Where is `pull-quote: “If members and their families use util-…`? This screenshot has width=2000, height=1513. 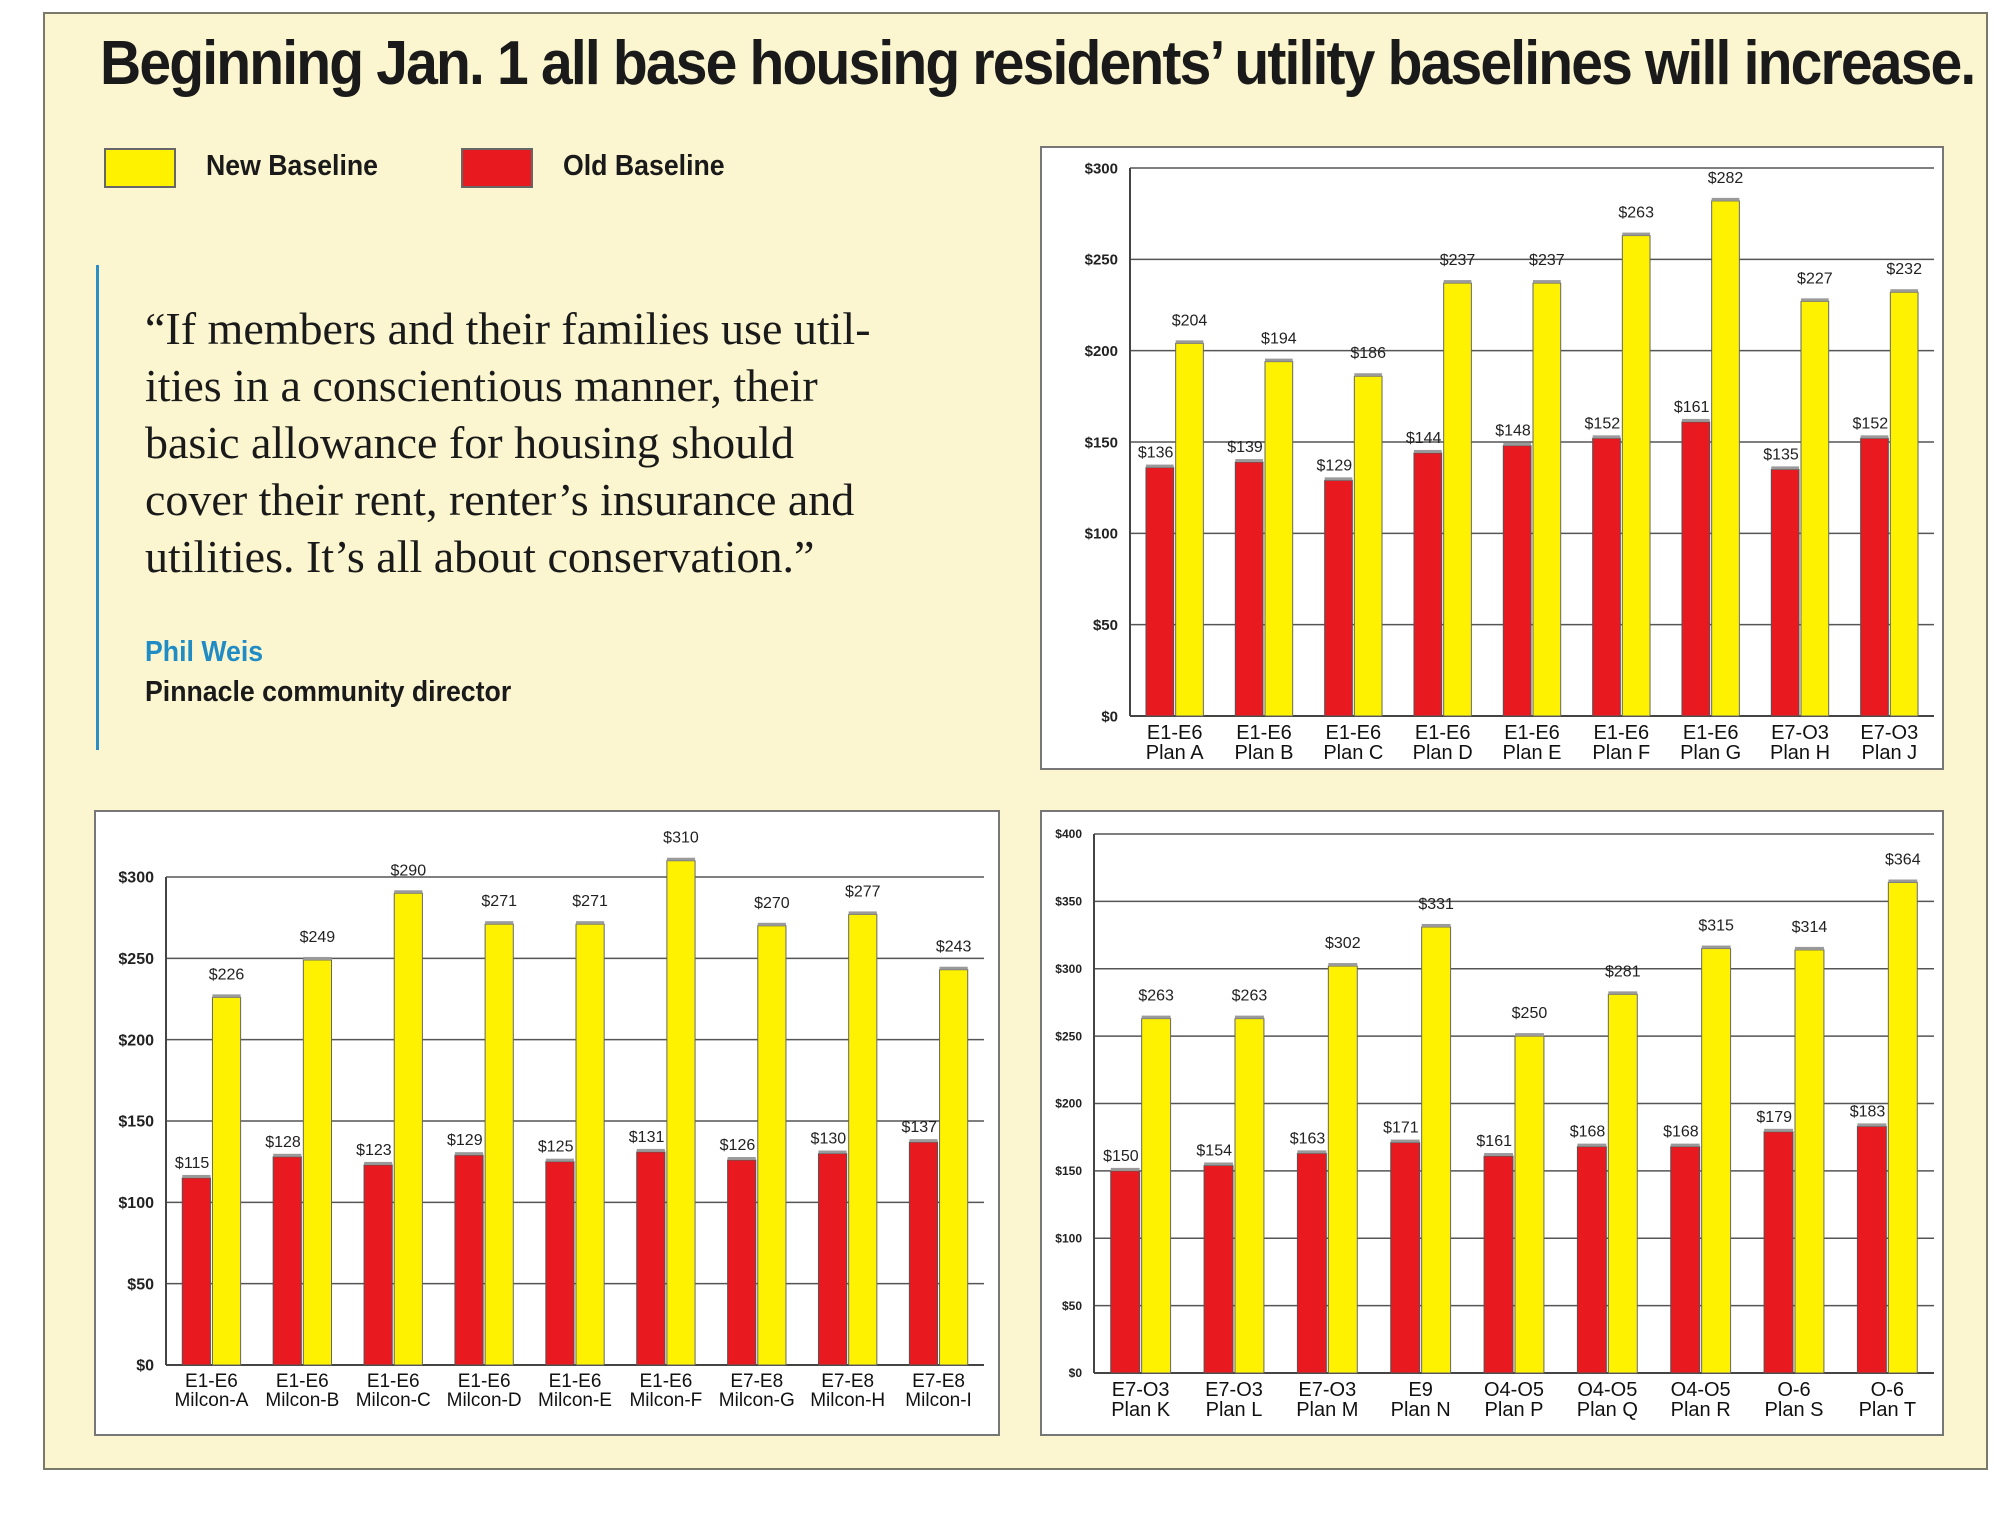 pull-quote: “If members and their families use util-… is located at coordinates (560, 442).